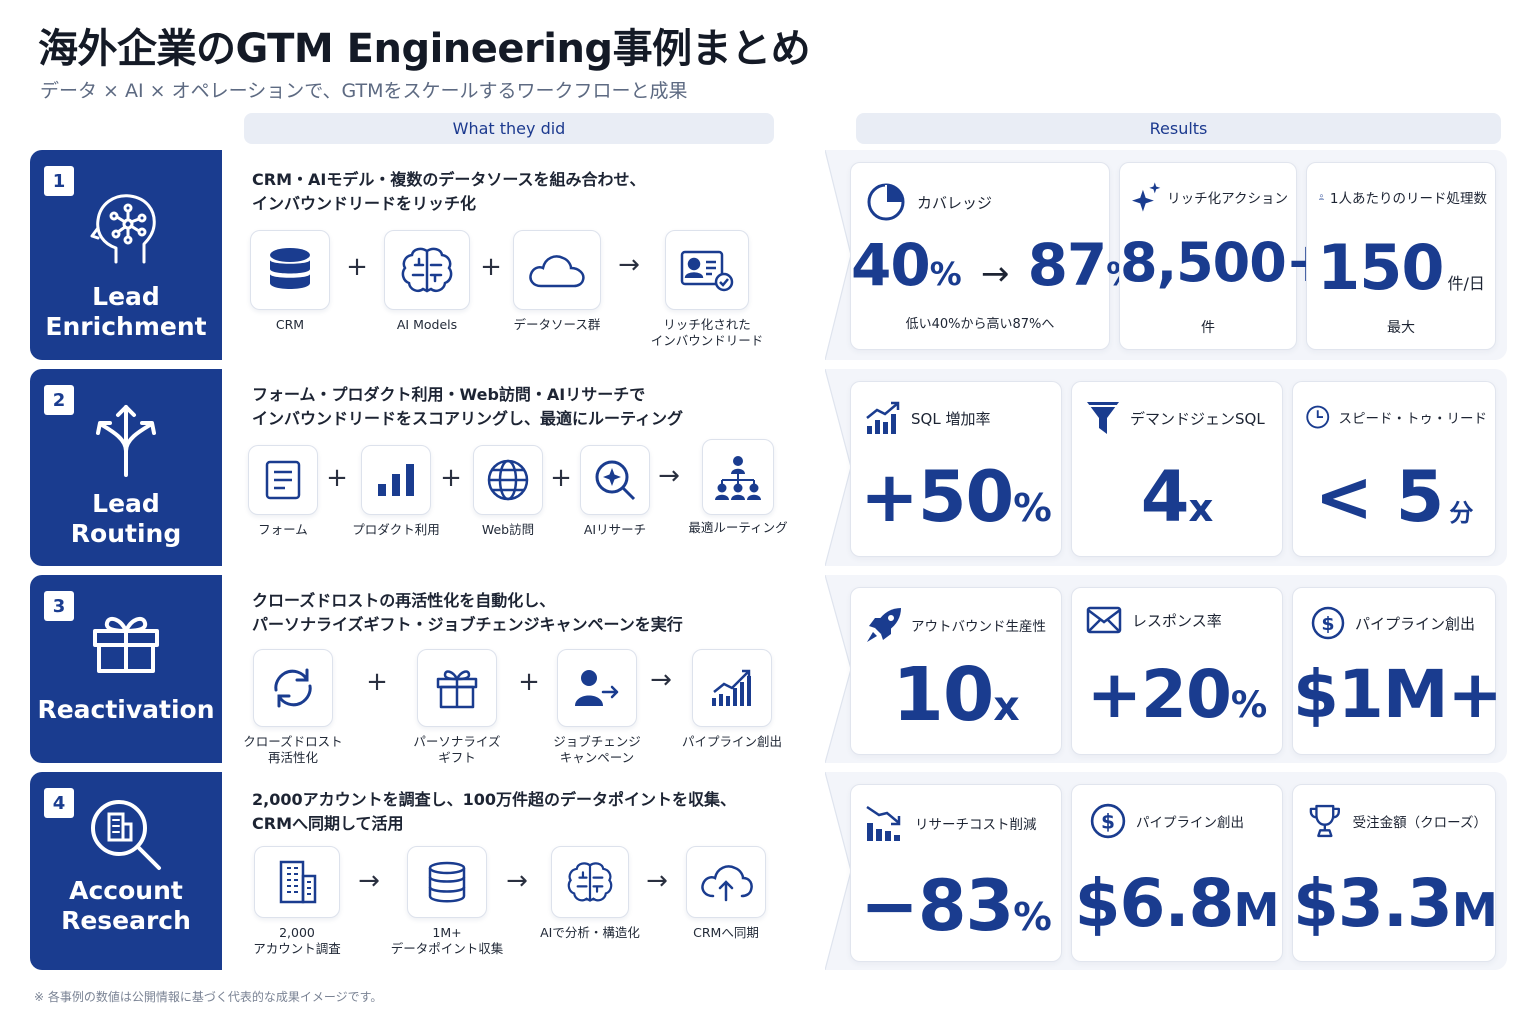  What do you see at coordinates (732, 688) in the screenshot?
I see `pipeline-chart-icon` at bounding box center [732, 688].